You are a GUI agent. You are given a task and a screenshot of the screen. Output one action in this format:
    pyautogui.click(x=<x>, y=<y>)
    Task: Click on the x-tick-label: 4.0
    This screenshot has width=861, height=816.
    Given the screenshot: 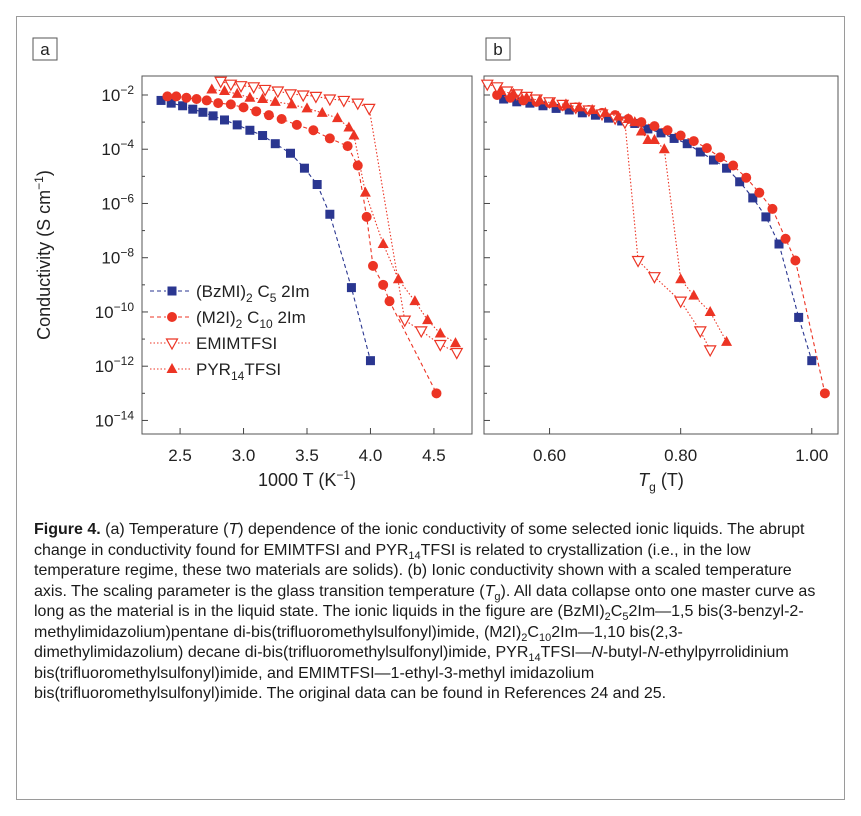 What is the action you would take?
    pyautogui.click(x=371, y=455)
    